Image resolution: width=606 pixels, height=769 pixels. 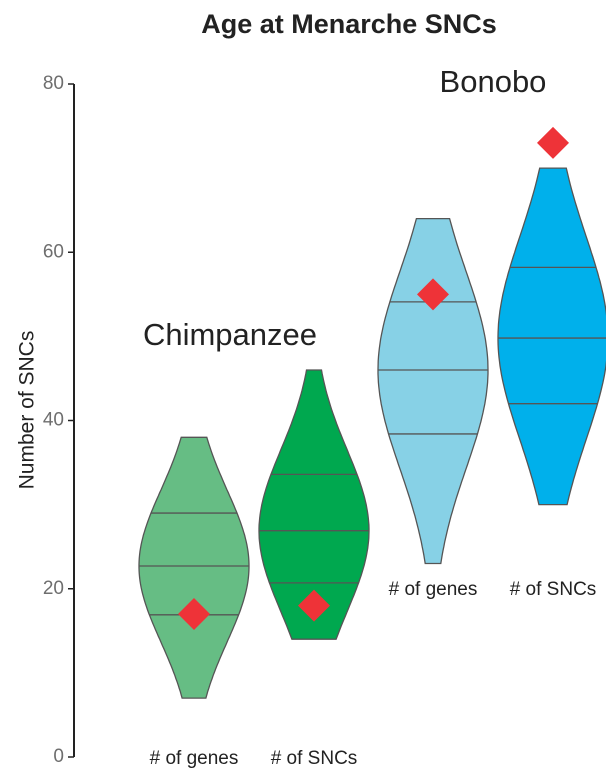 I want to click on y-tick-label: 0, so click(x=58, y=756).